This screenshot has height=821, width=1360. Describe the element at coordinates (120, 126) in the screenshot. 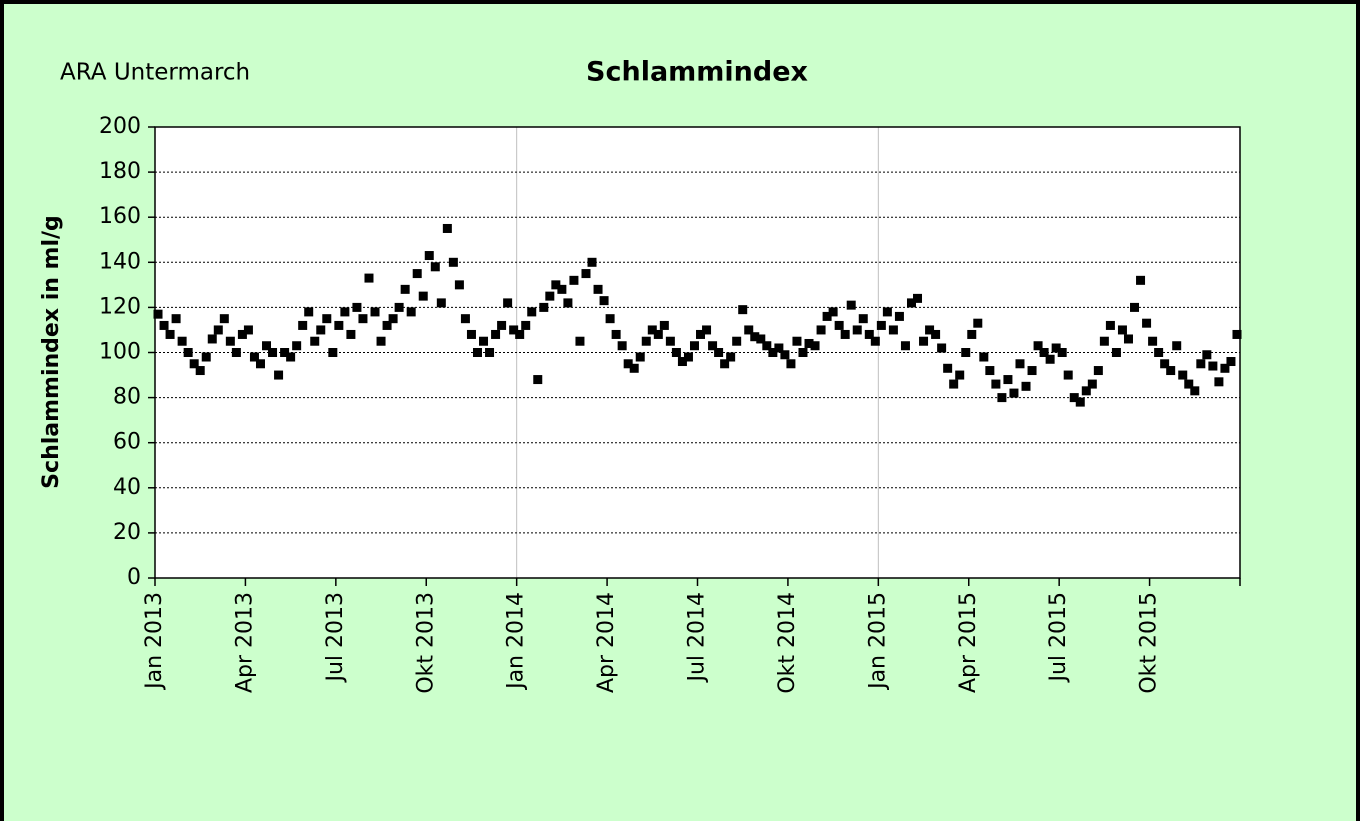

I see `y-tick-label: 200` at that location.